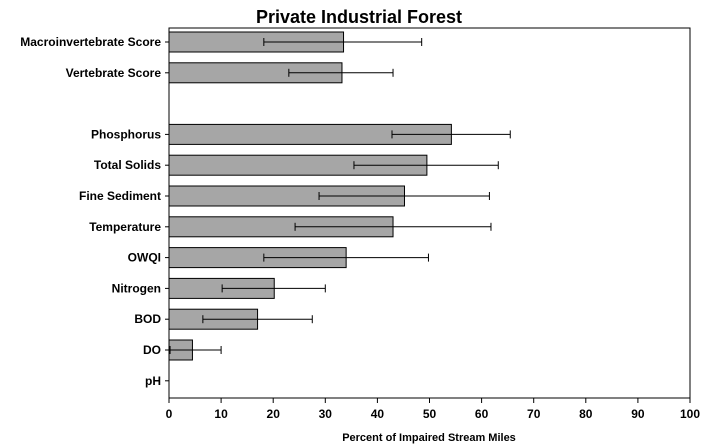  Describe the element at coordinates (482, 414) in the screenshot. I see `x-tick-label-60: 60` at that location.